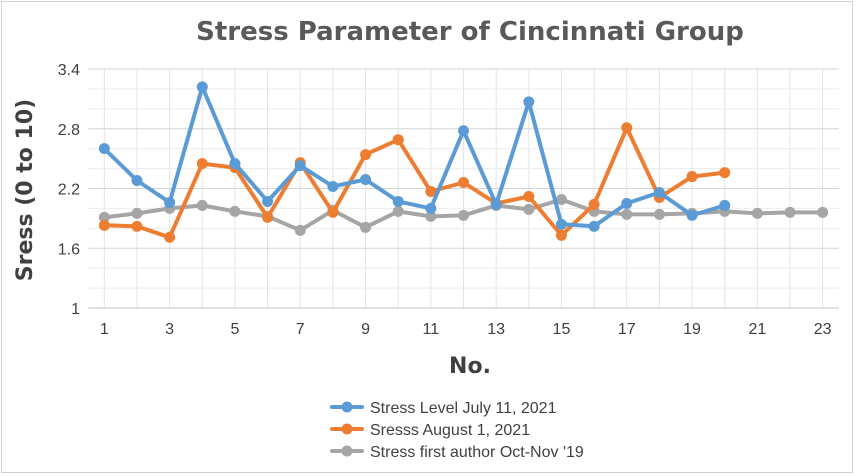 The width and height of the screenshot is (856, 476). What do you see at coordinates (463, 408) in the screenshot?
I see `legend-label: Stress Level July 11, 2021` at bounding box center [463, 408].